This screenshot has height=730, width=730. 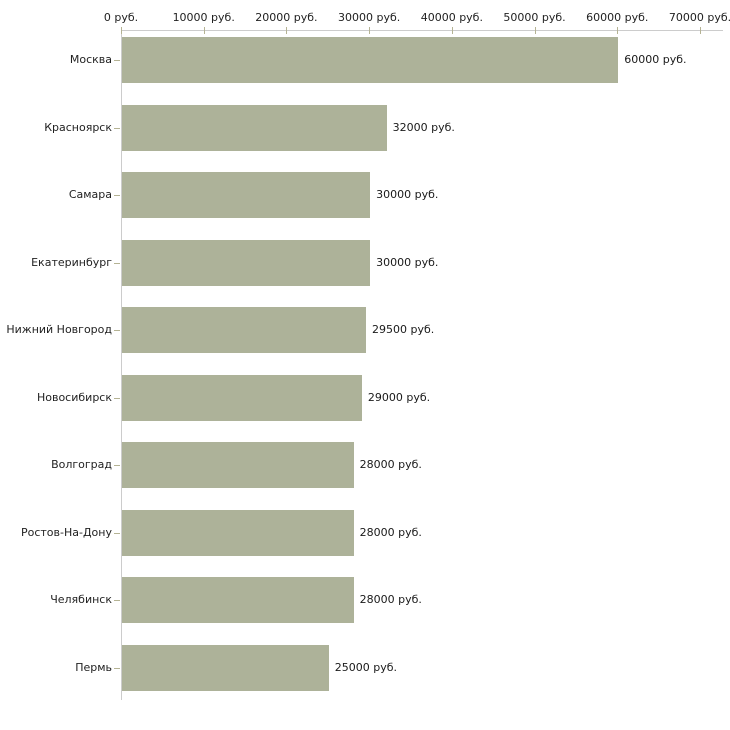 I want to click on x-tick-label: 10000 руб., so click(x=203, y=17).